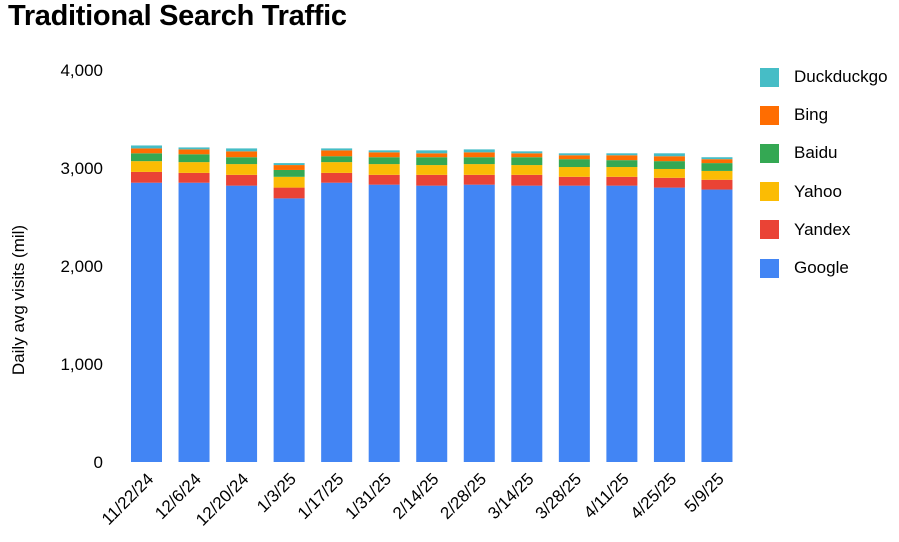 The image size is (899, 542). Describe the element at coordinates (841, 77) in the screenshot. I see `legend-label: Duckduckgo` at that location.